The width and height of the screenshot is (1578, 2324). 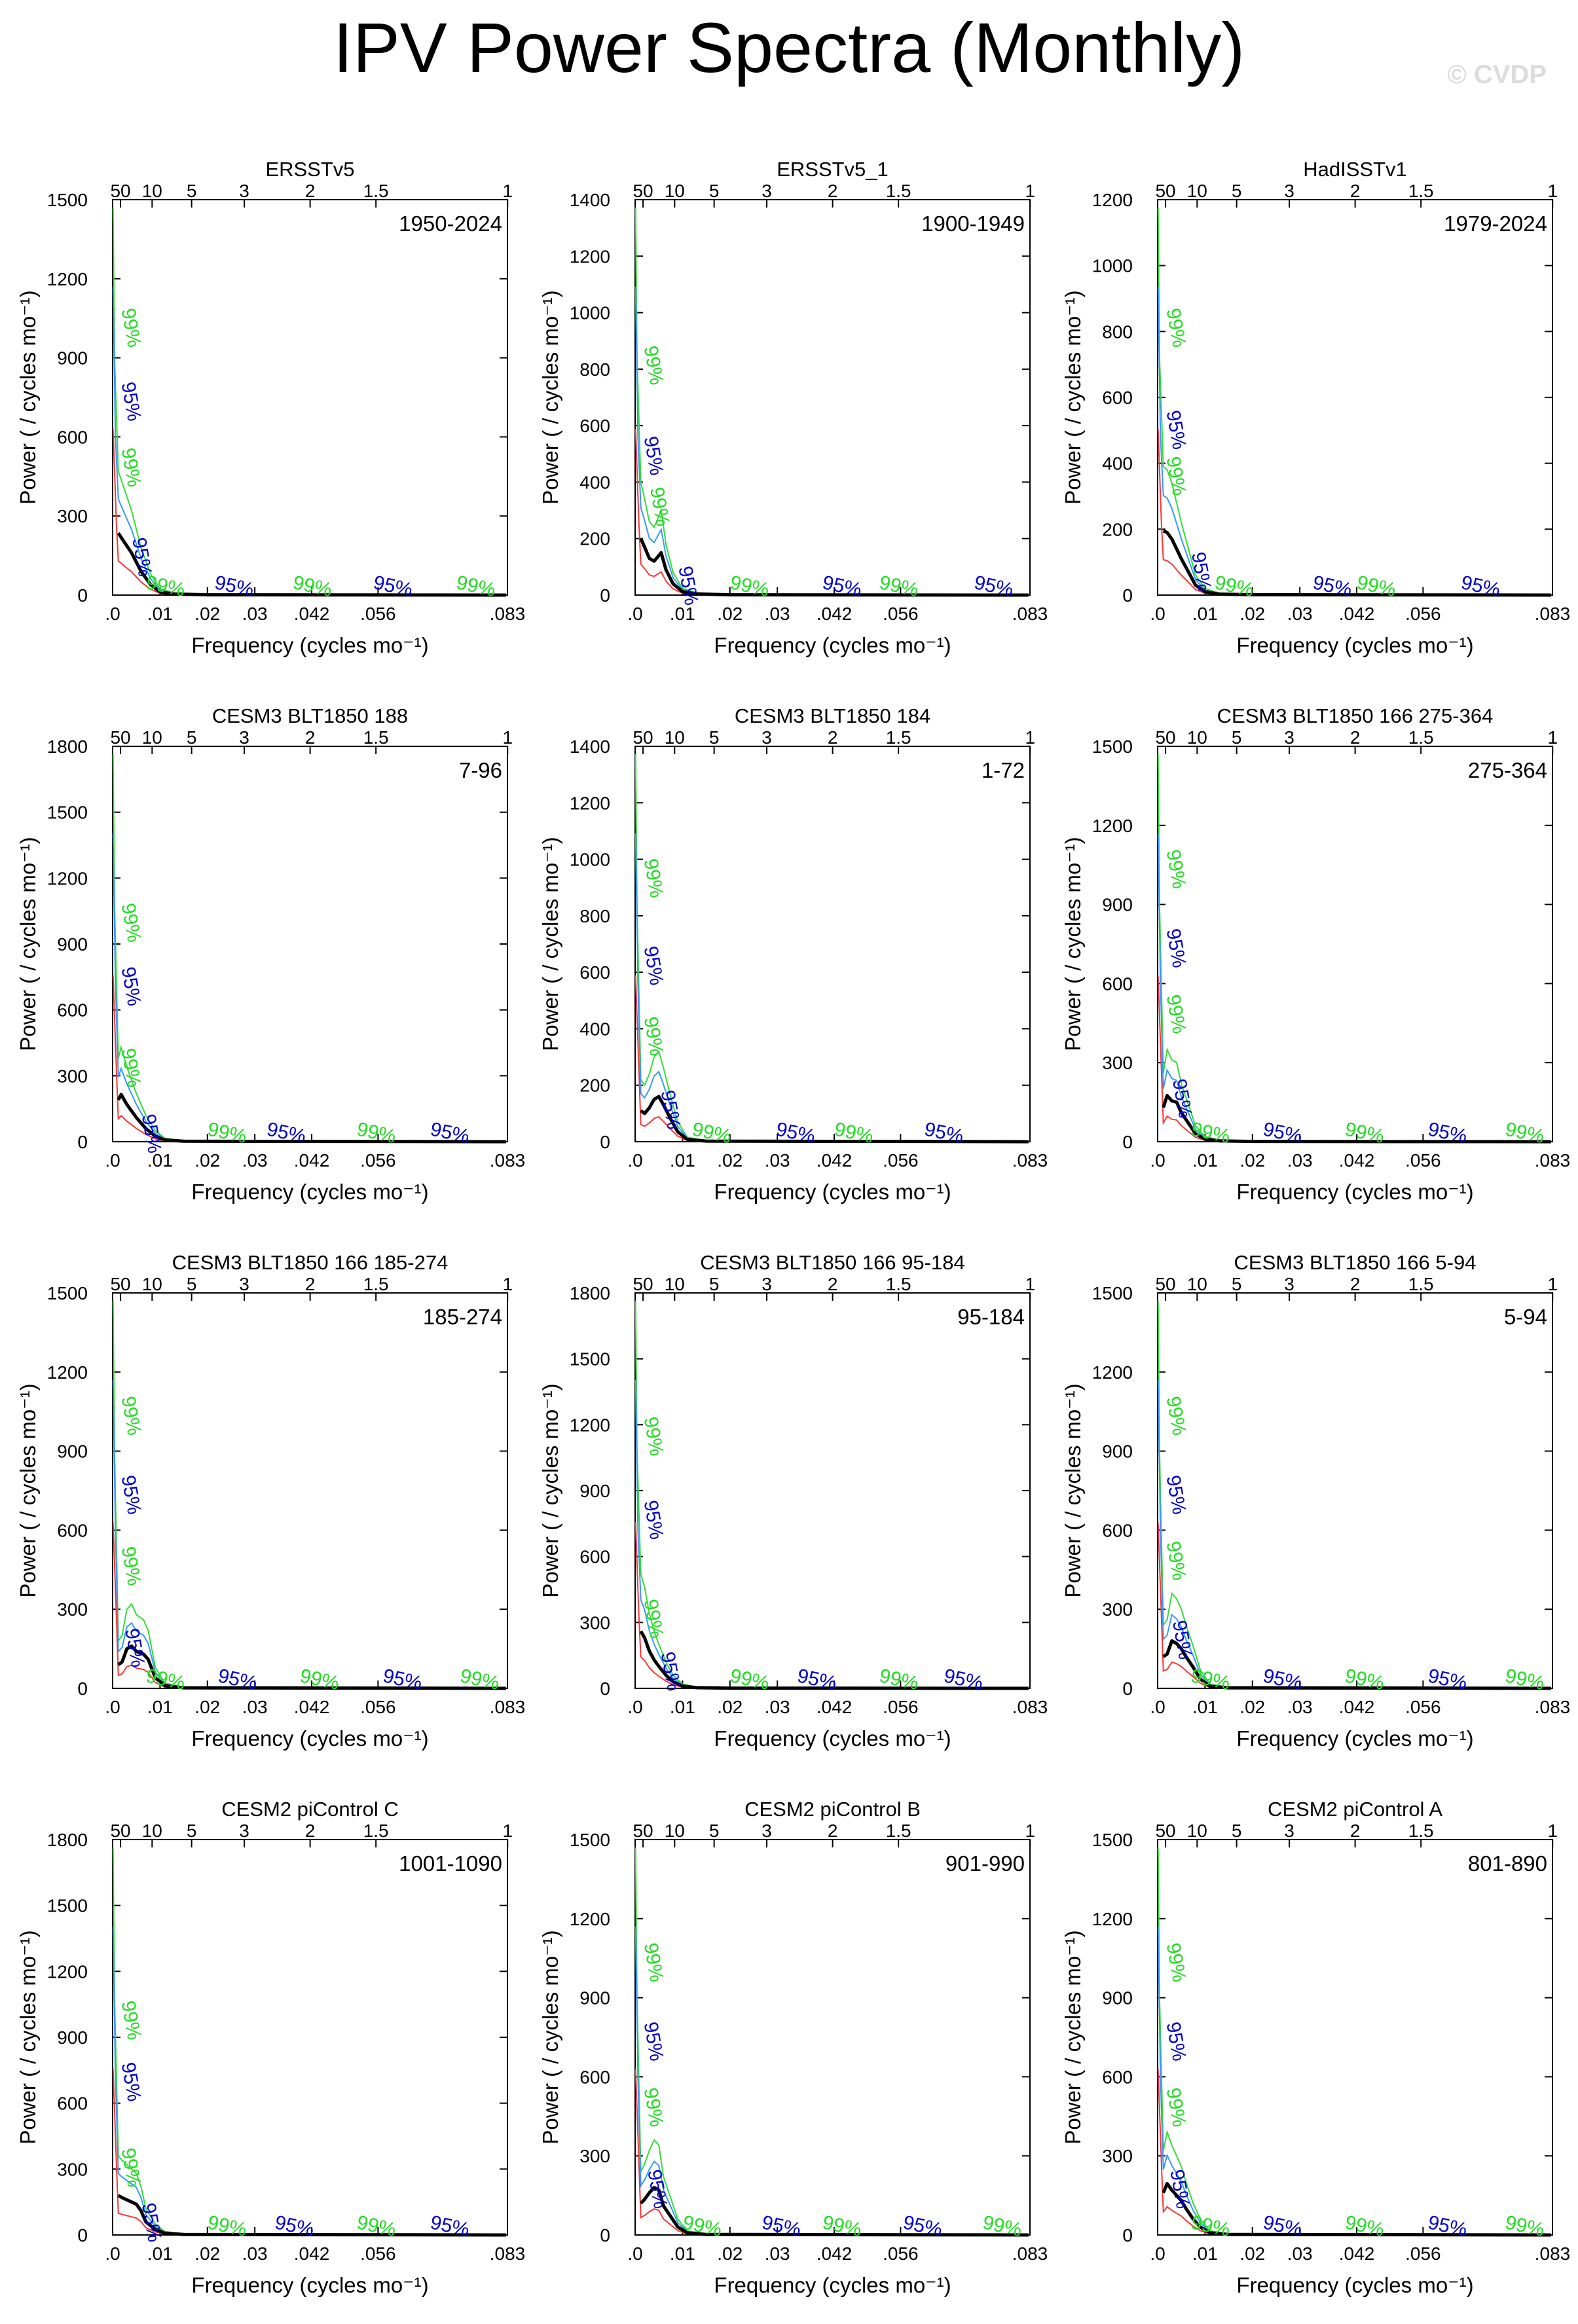 I want to click on period-label: 185-274, so click(x=462, y=1317).